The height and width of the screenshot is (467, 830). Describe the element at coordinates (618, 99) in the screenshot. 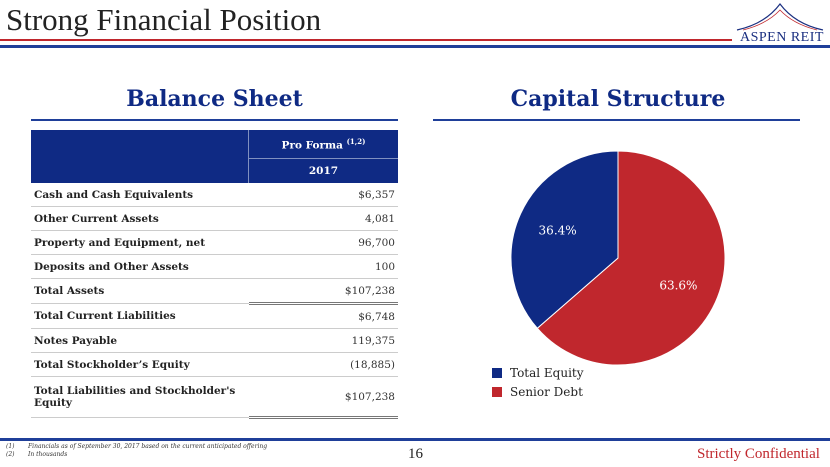

I see `capital-structure-heading: Capital Structure` at that location.